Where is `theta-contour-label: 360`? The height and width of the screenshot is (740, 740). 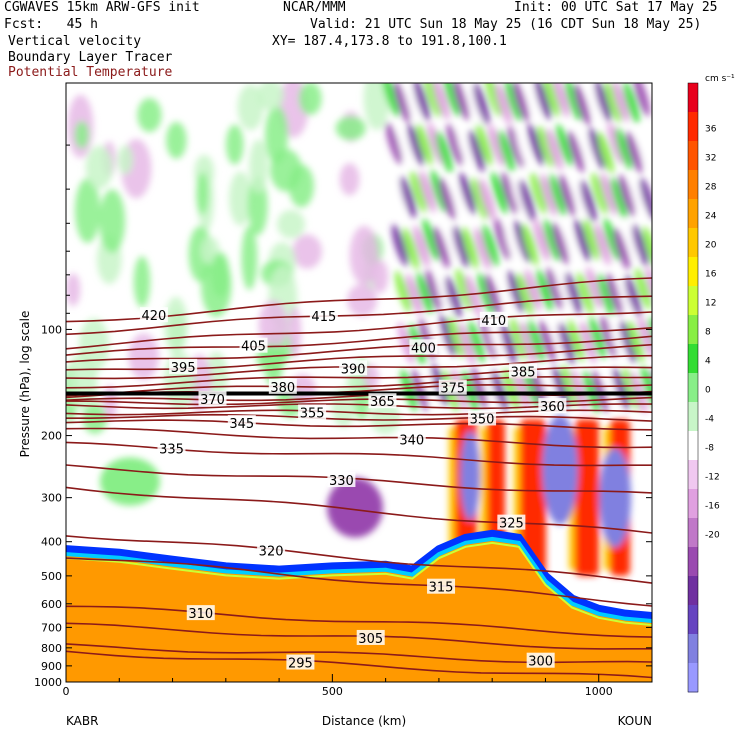 theta-contour-label: 360 is located at coordinates (552, 407).